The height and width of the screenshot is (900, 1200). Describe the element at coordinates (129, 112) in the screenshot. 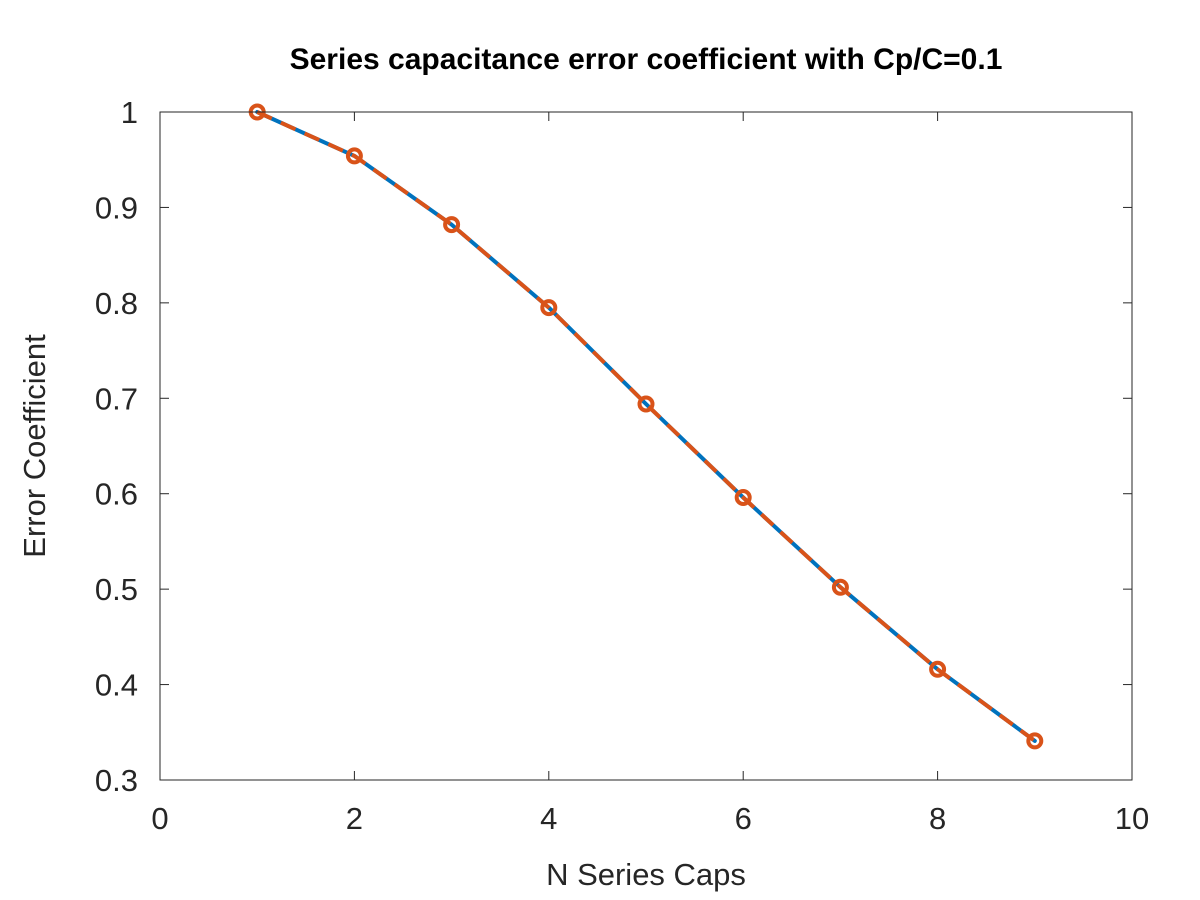

I see `y-tick-label: 1` at that location.